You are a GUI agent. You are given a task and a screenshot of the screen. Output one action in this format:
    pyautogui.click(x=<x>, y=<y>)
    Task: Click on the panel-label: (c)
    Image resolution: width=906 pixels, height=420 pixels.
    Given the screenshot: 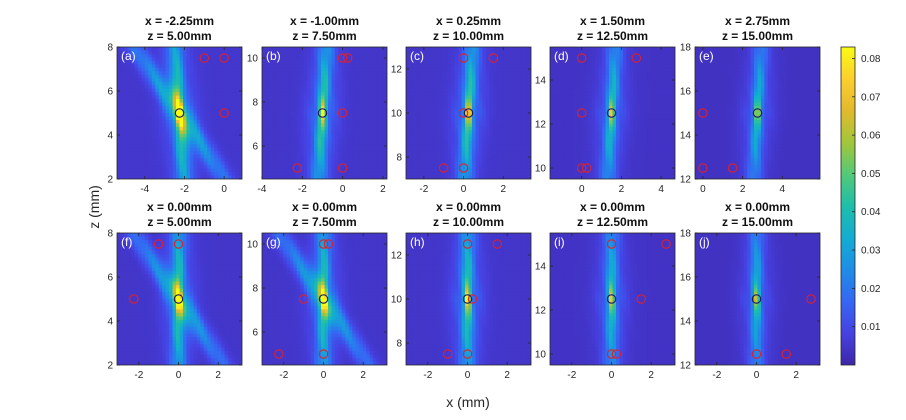 What is the action you would take?
    pyautogui.click(x=417, y=56)
    